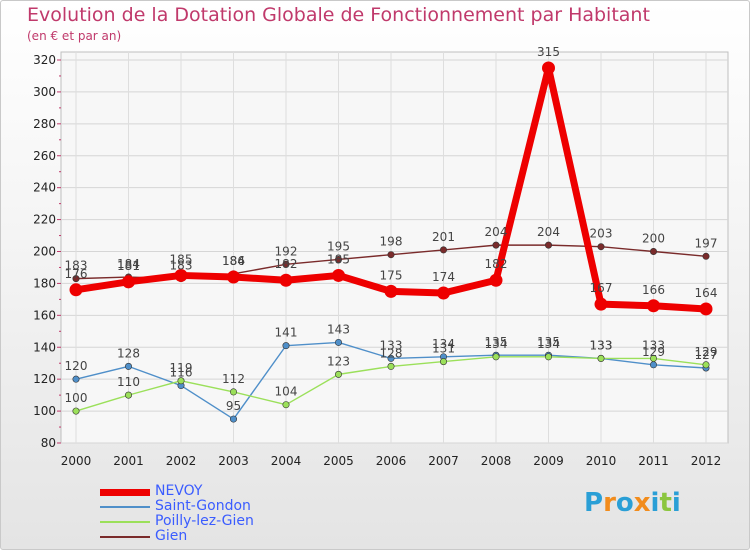 The height and width of the screenshot is (550, 750). I want to click on data-label: 195, so click(338, 246).